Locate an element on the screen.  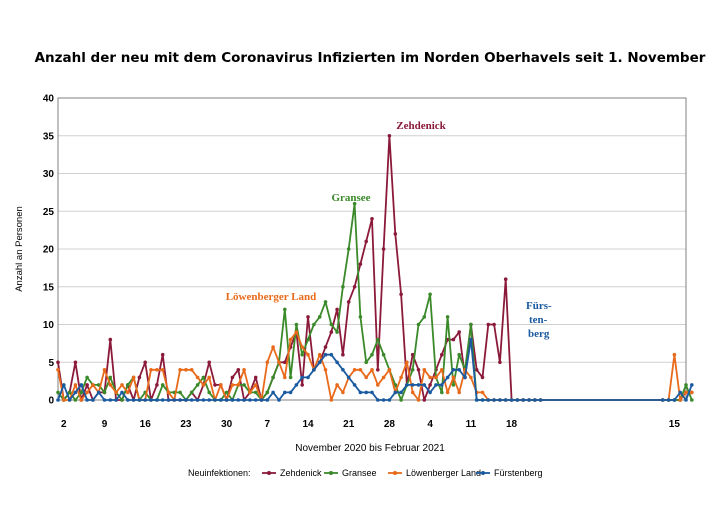
x-tick-label: 21 is located at coordinates (349, 424).